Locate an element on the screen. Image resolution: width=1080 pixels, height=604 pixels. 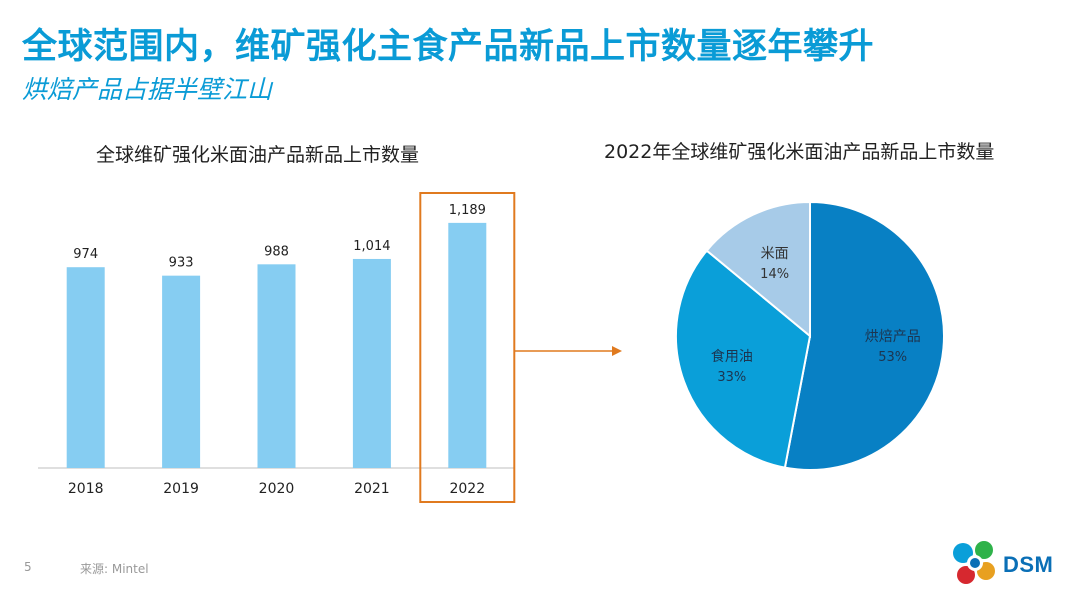
source-note: 来源: Mintel is located at coordinates (114, 569).